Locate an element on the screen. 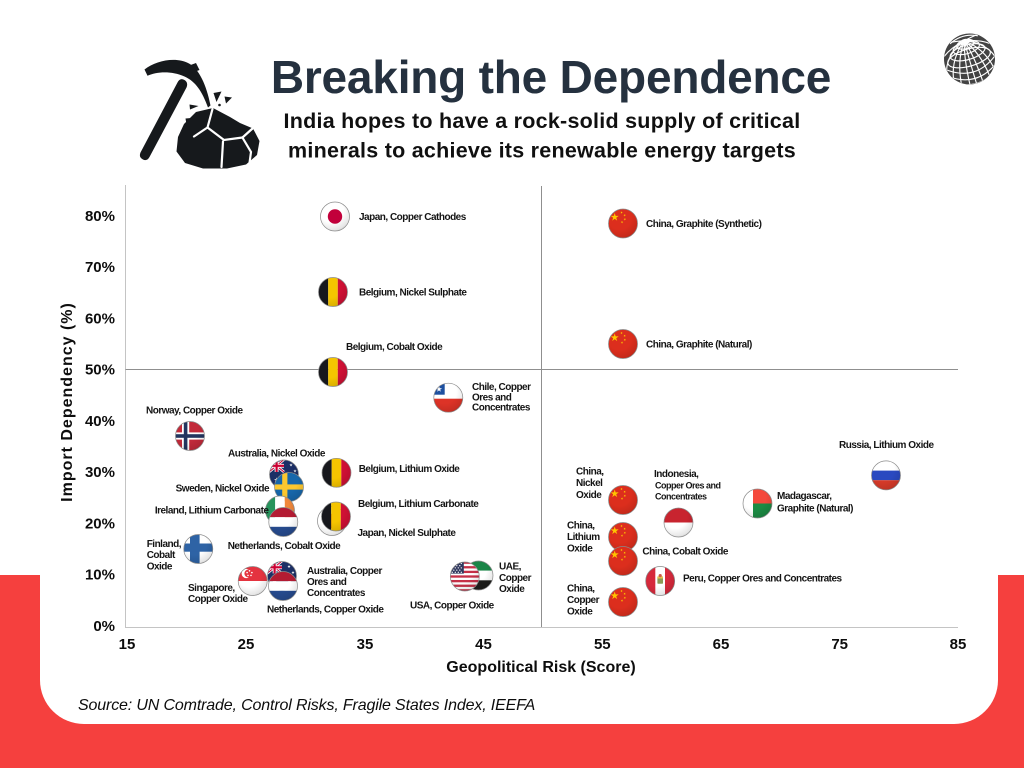  svg-text: Madagascar, is located at coordinates (804, 496).